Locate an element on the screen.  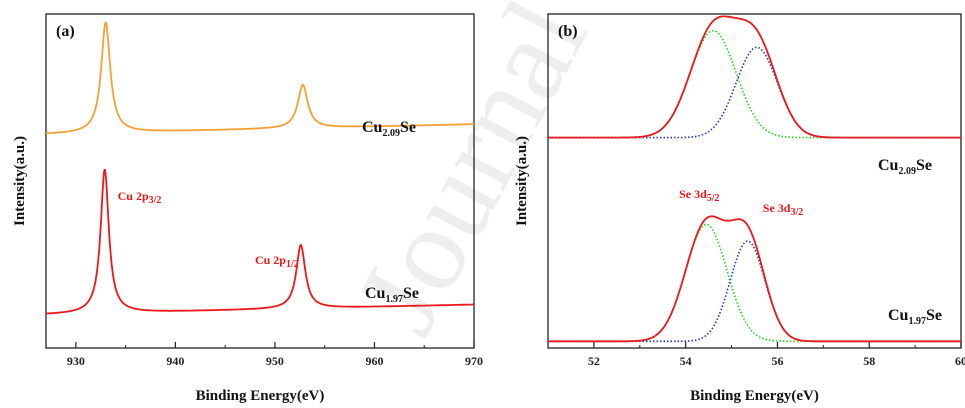
x-tick-label: 970 is located at coordinates (474, 361).